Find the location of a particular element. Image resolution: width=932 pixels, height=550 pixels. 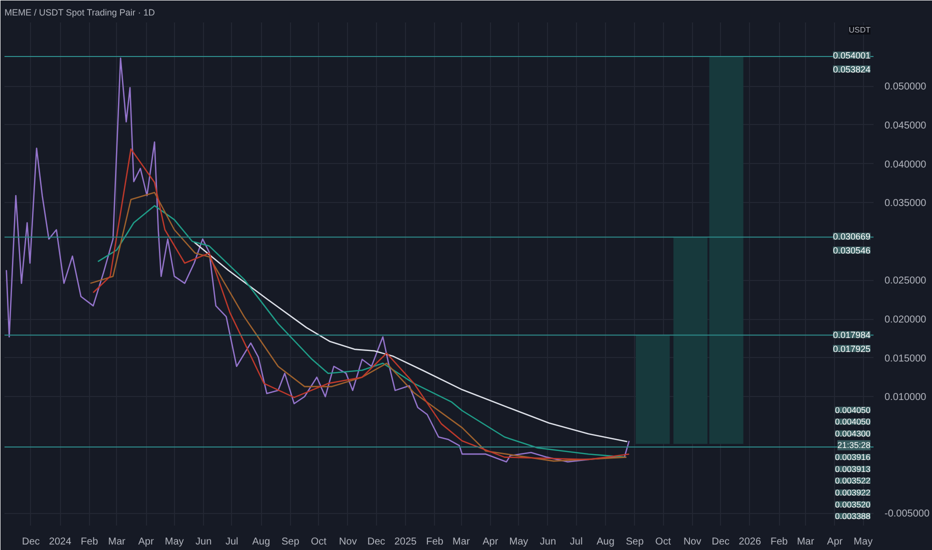

x-tick-label: 2026 is located at coordinates (750, 542).